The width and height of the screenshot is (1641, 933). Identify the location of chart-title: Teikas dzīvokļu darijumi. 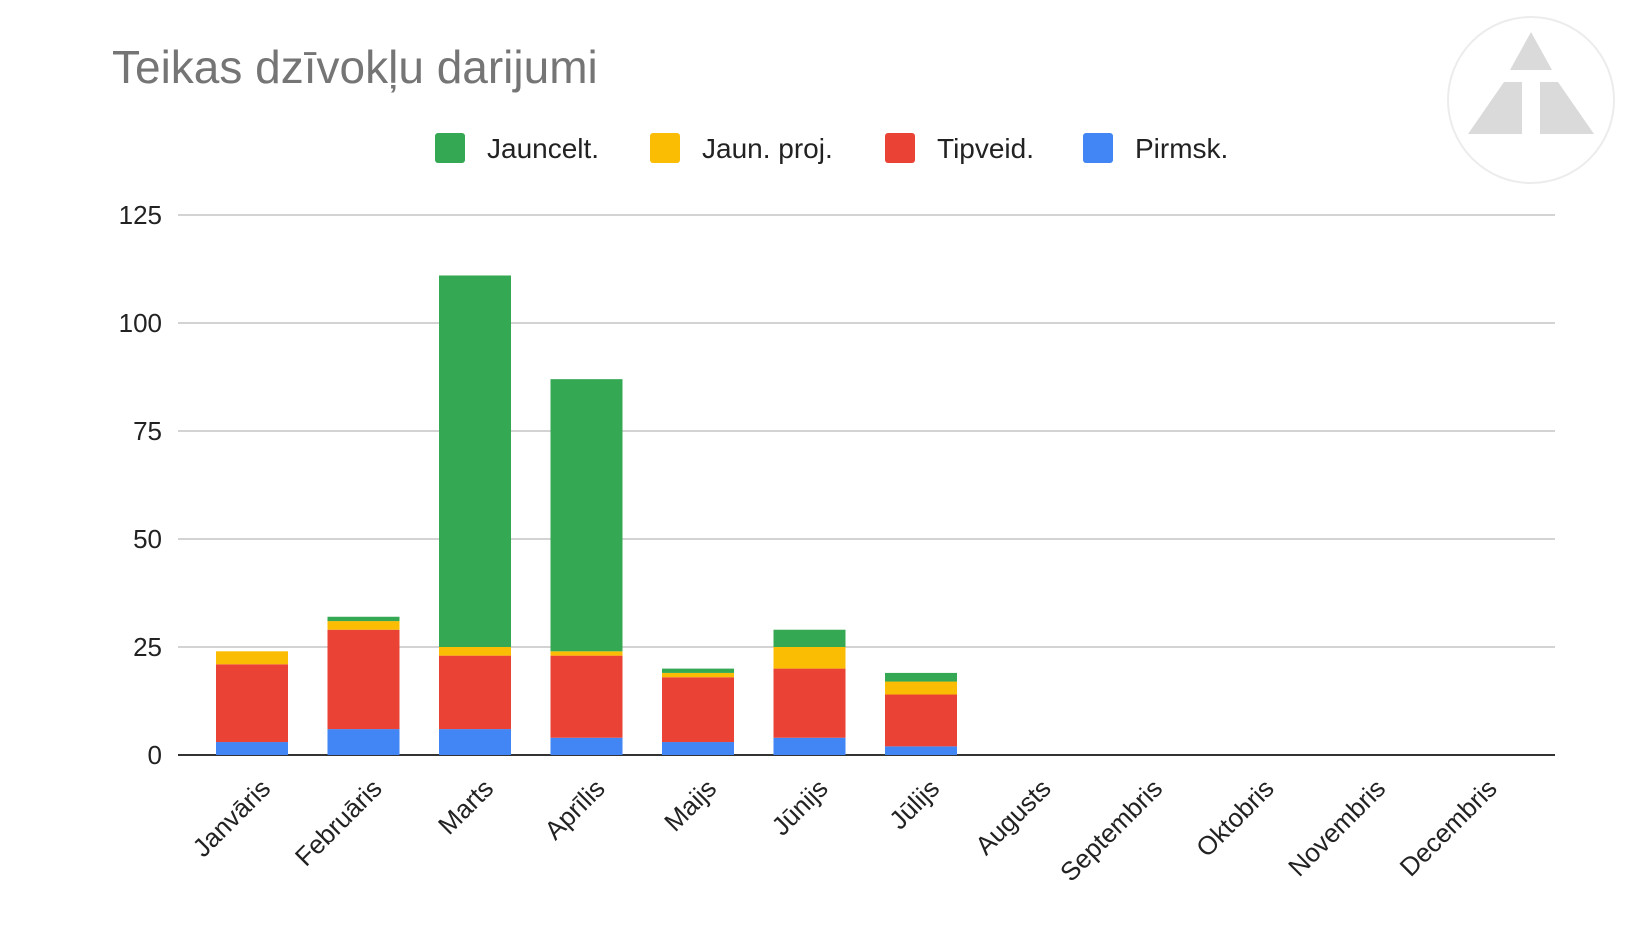
(355, 67).